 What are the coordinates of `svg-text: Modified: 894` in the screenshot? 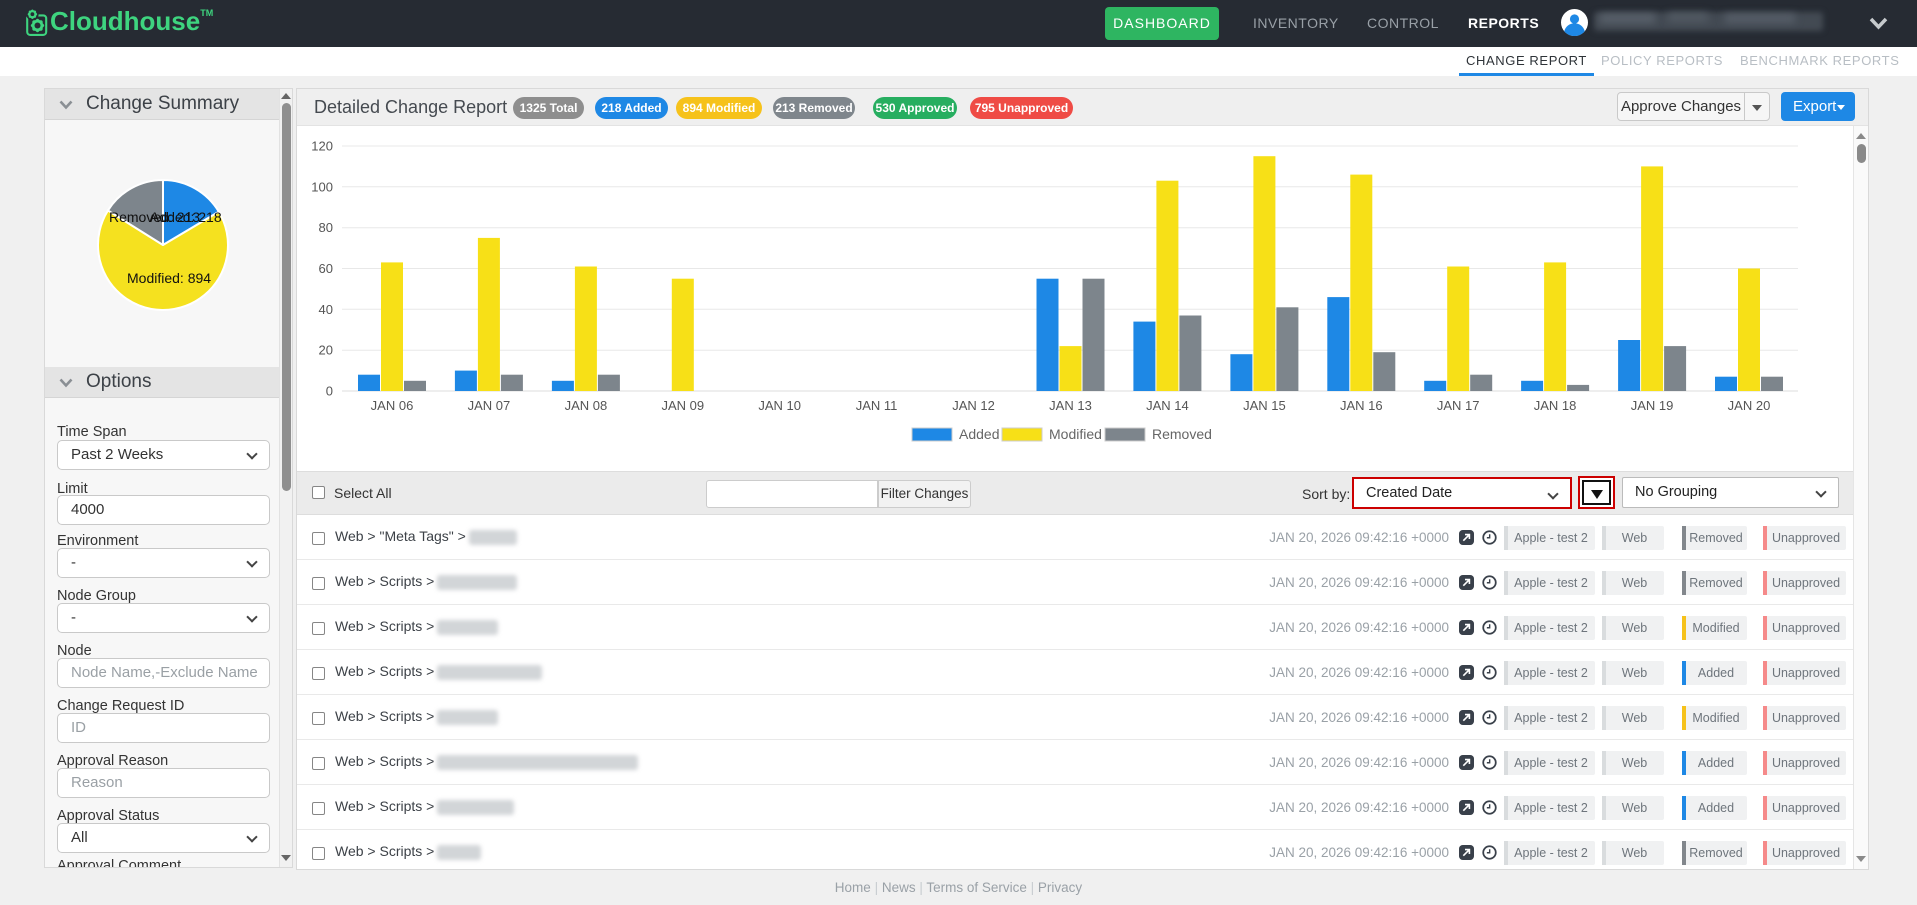 It's located at (169, 278).